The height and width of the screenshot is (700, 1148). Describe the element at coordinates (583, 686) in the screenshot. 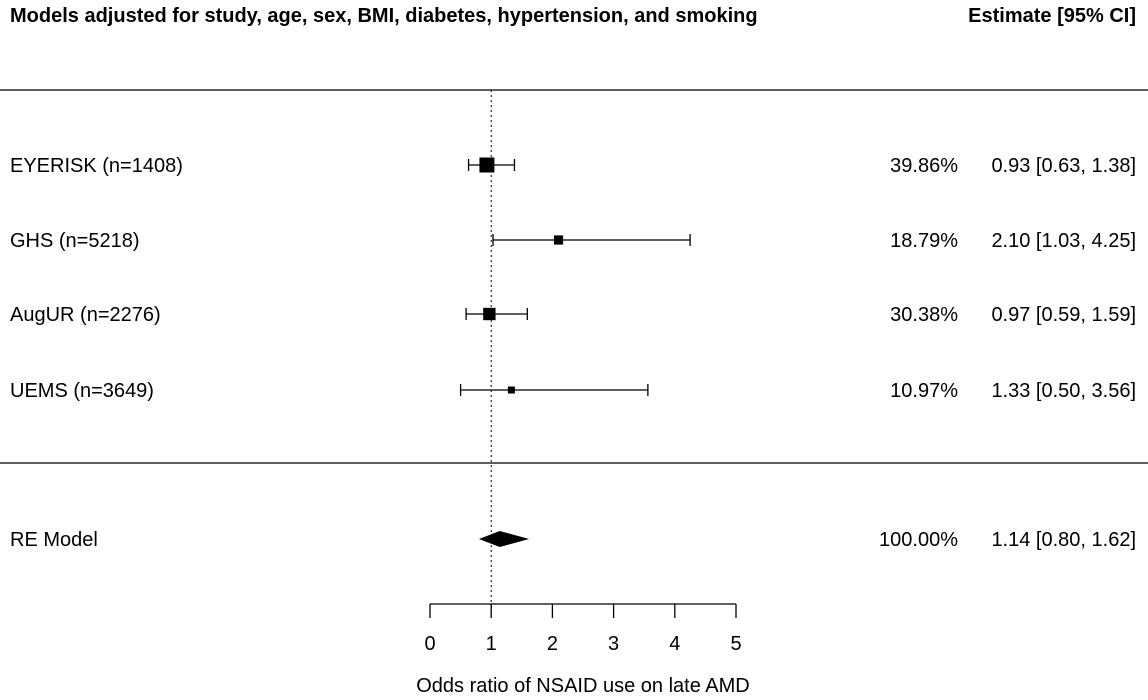

I see `x-axis-label: Odds ratio of NSAID use on late AMD` at that location.